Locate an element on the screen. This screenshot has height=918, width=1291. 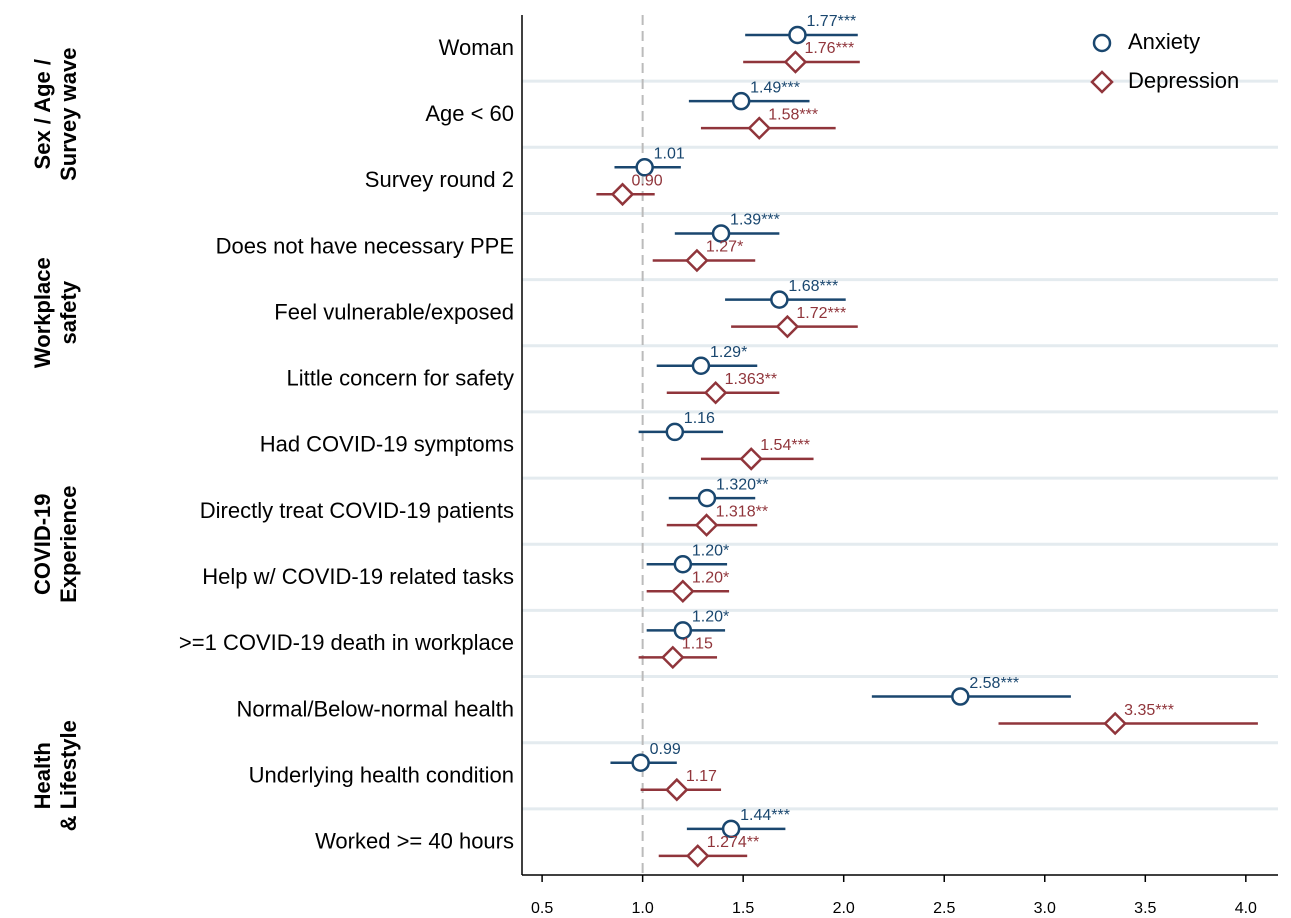
value-label: 1.274** is located at coordinates (733, 842).